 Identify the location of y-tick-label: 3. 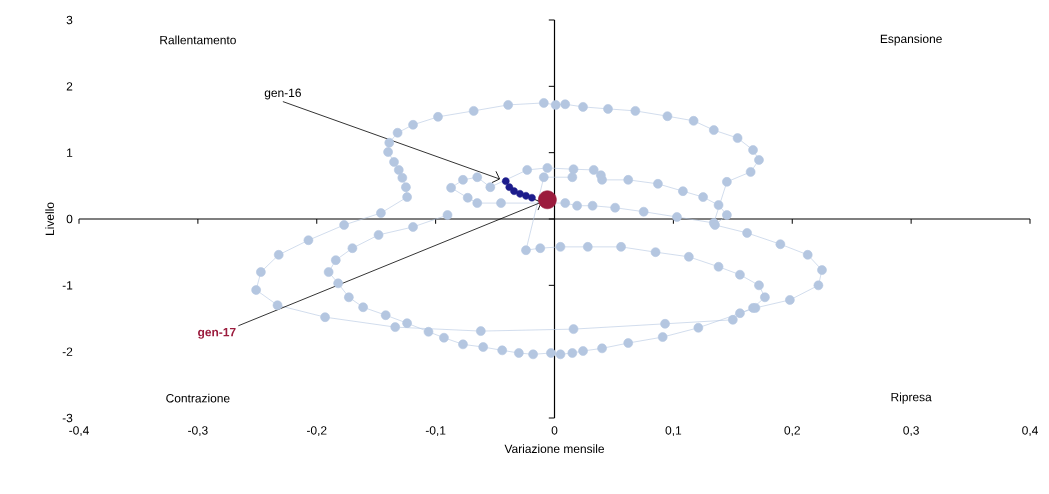
(69, 20).